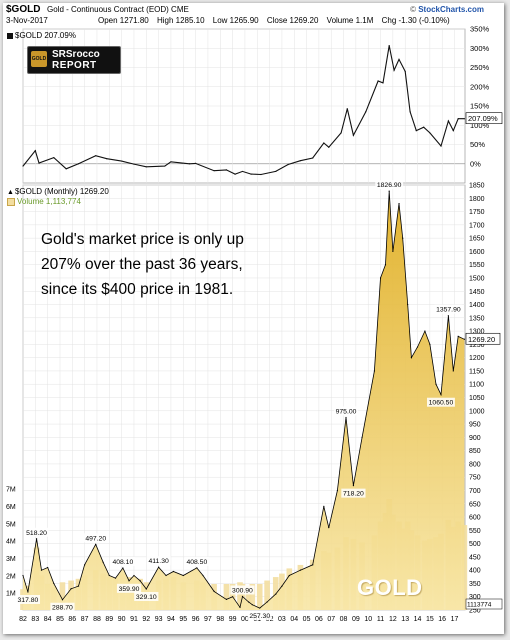 The height and width of the screenshot is (640, 510). I want to click on x-tick-label: 90, so click(122, 619).